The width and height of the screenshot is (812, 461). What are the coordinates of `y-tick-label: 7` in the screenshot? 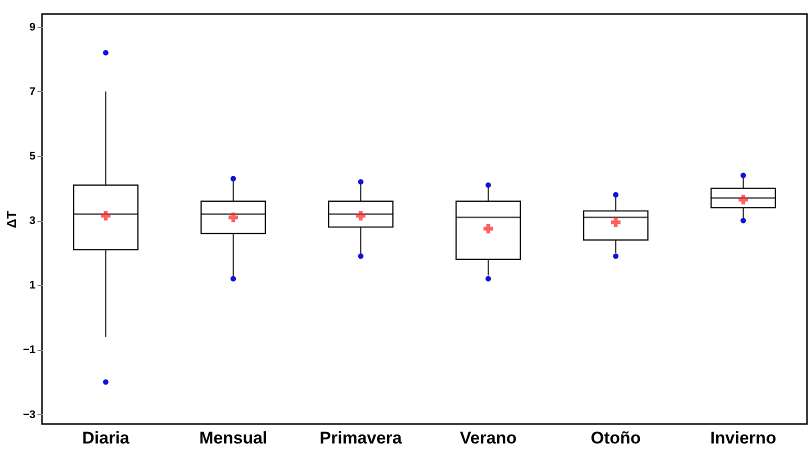 It's located at (32, 92).